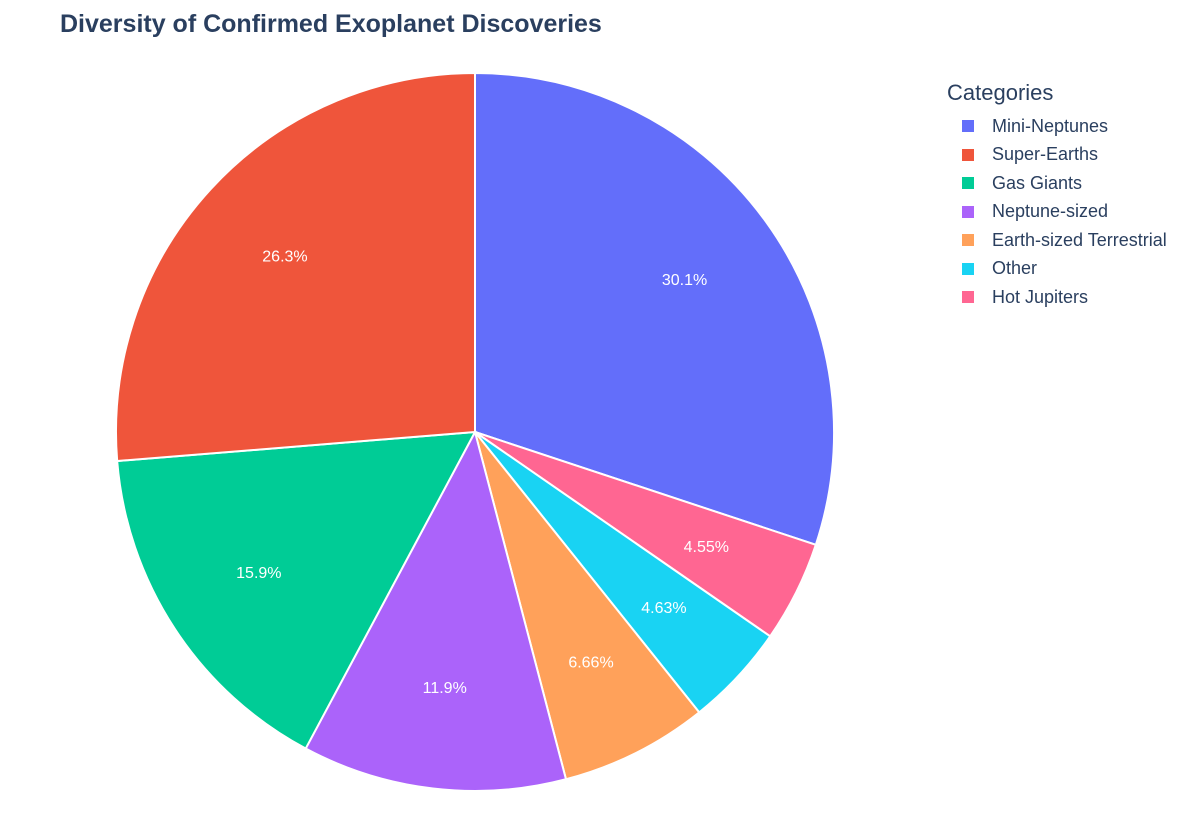 The width and height of the screenshot is (1200, 840). Describe the element at coordinates (1072, 269) in the screenshot. I see `legend-item-other: Other` at that location.